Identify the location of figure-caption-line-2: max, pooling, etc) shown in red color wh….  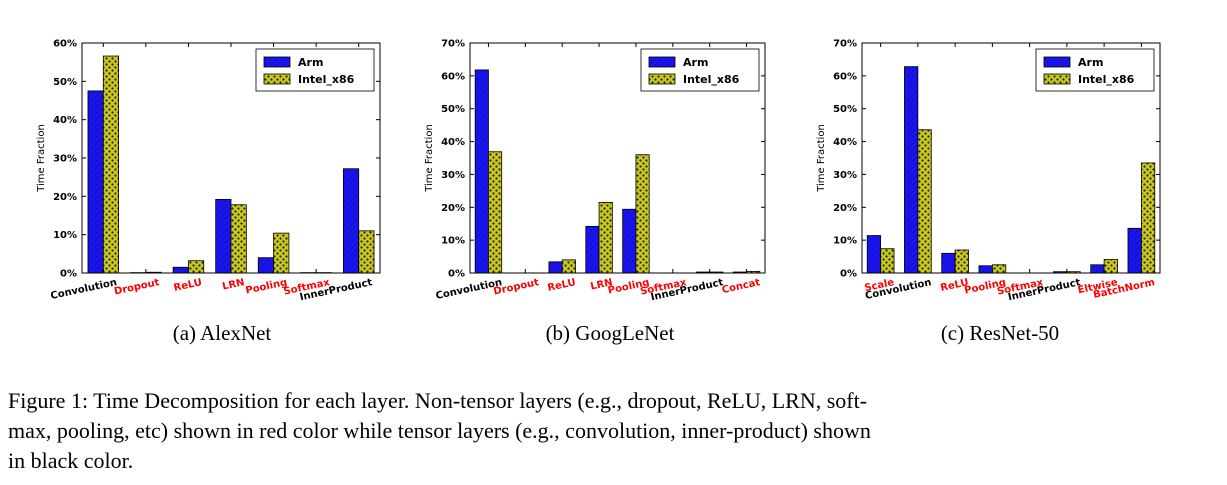
(439, 430).